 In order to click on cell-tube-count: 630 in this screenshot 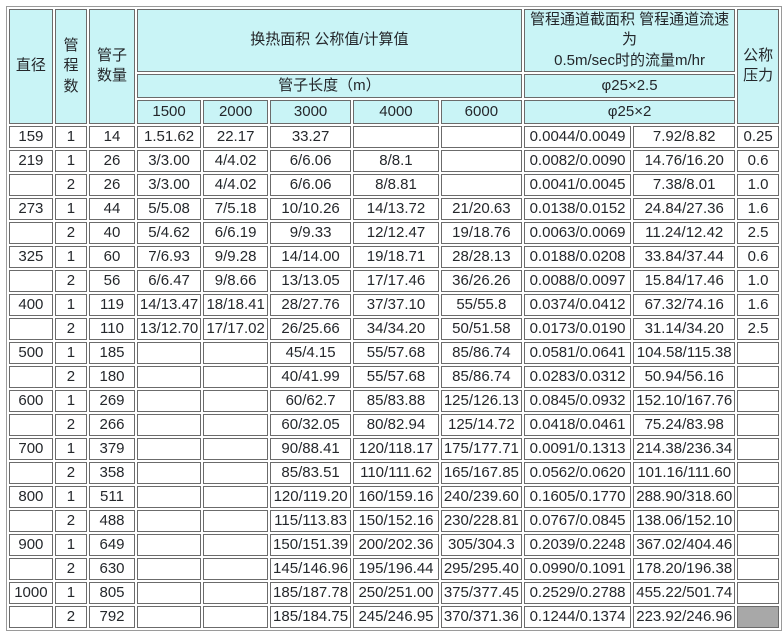, I will do `click(112, 568)`.